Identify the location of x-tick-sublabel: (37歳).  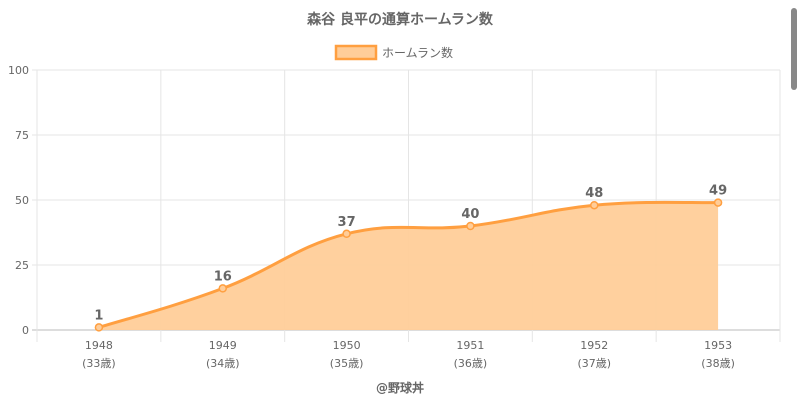
(594, 363).